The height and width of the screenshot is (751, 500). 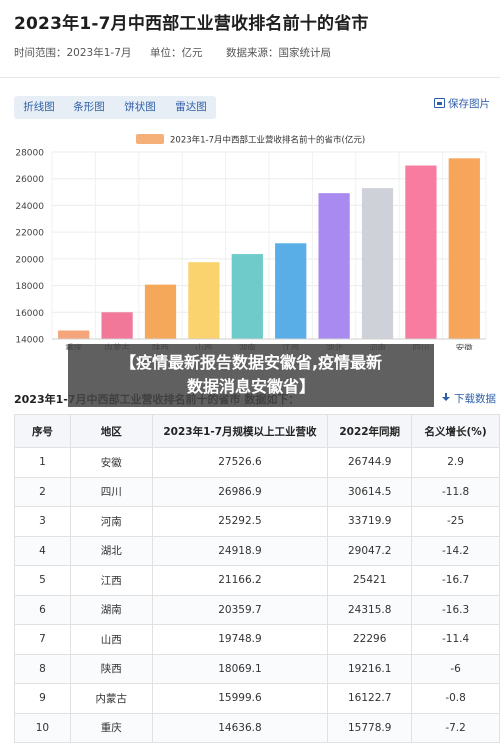 I want to click on bar-江西, so click(x=291, y=291).